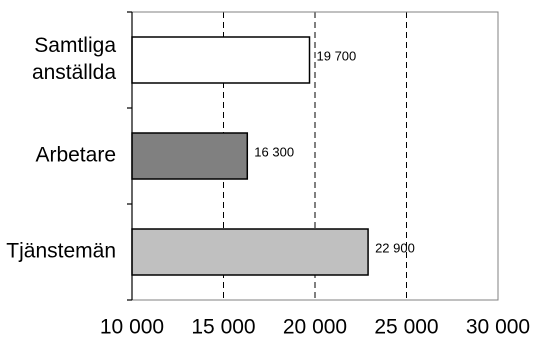  I want to click on data-label: 19 700, so click(337, 55).